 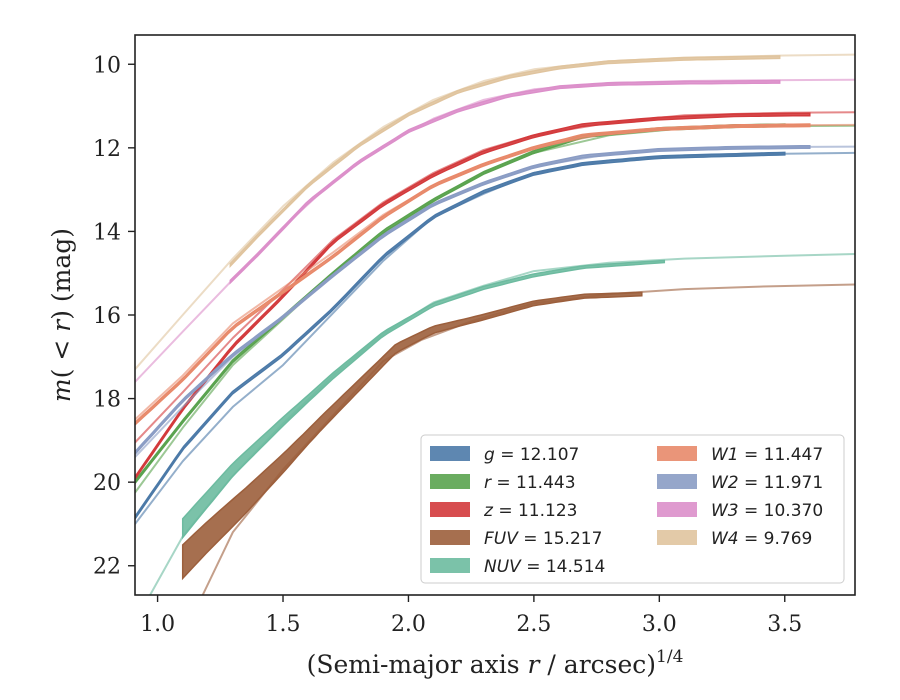 I want to click on legend-item-g: g = 12.107, so click(x=504, y=455).